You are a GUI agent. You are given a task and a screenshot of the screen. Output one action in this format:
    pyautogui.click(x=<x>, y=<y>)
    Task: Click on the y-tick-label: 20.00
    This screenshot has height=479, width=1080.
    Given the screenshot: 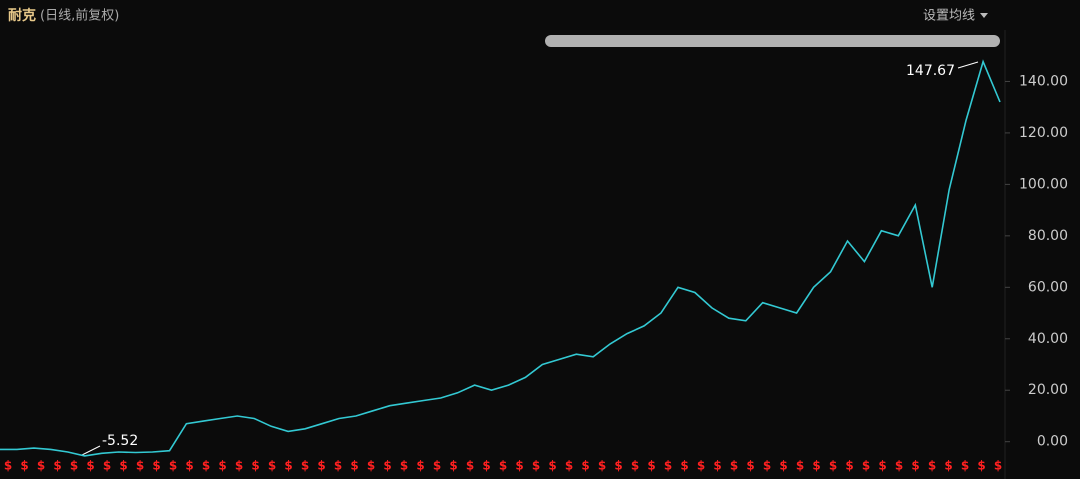 What is the action you would take?
    pyautogui.click(x=1048, y=390)
    